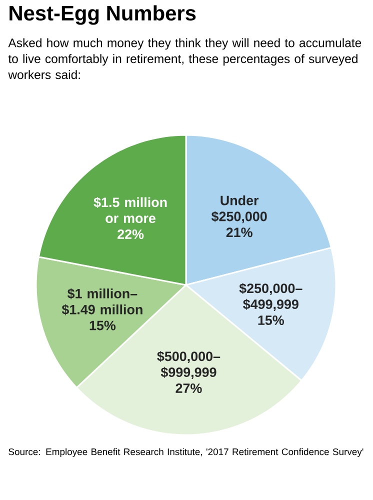  Describe the element at coordinates (102, 302) in the screenshot. I see `slice-label: $1 million–$1.49 million` at that location.